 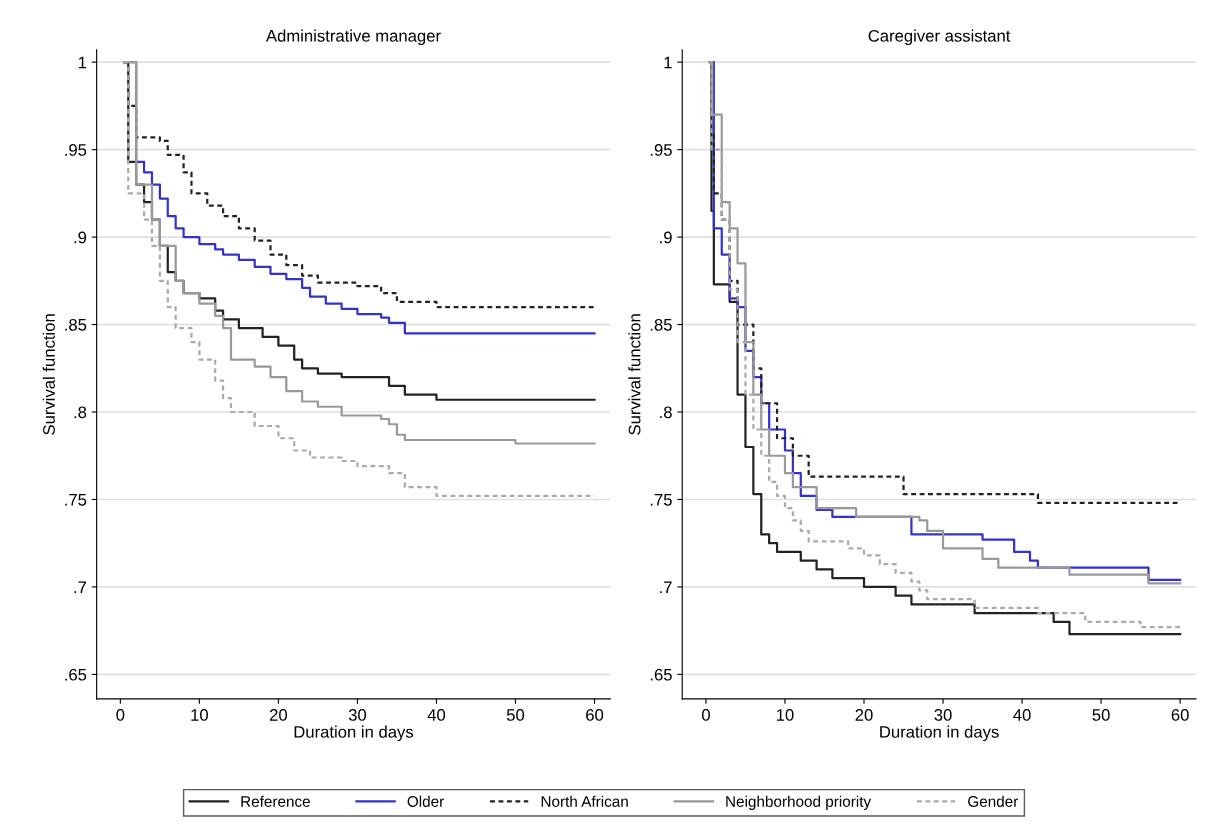 What do you see at coordinates (275, 801) in the screenshot?
I see `legend-label: Reference` at bounding box center [275, 801].